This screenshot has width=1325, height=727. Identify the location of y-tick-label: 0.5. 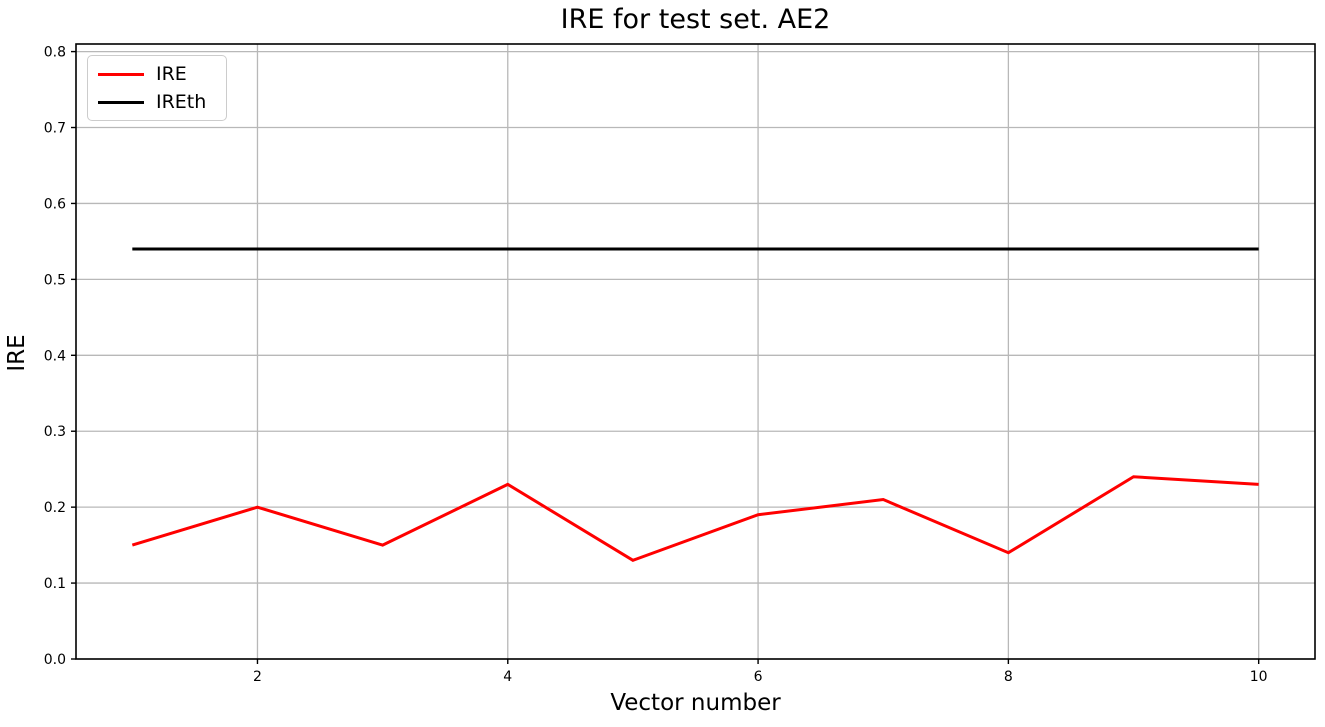
(55, 280).